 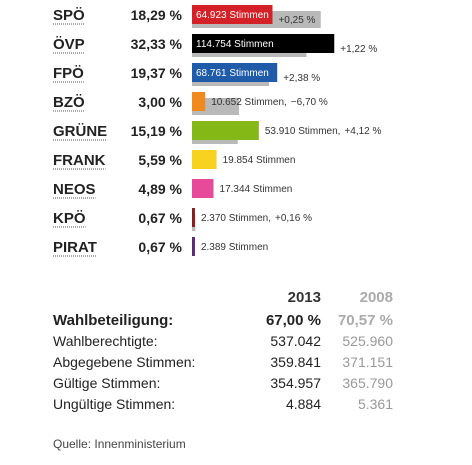 I want to click on source-note: Quelle: Innenministerium, so click(x=119, y=444).